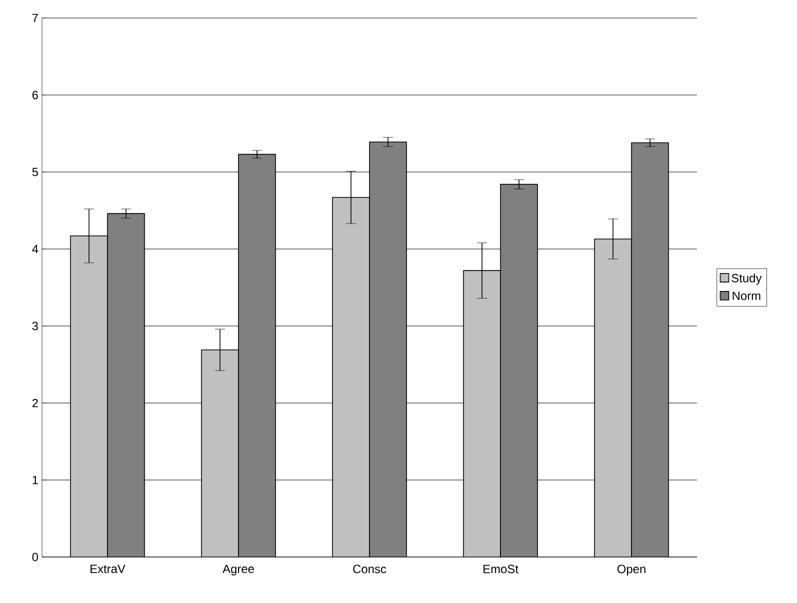 The height and width of the screenshot is (603, 797). Describe the element at coordinates (35, 95) in the screenshot. I see `y-tick-label: 6` at that location.